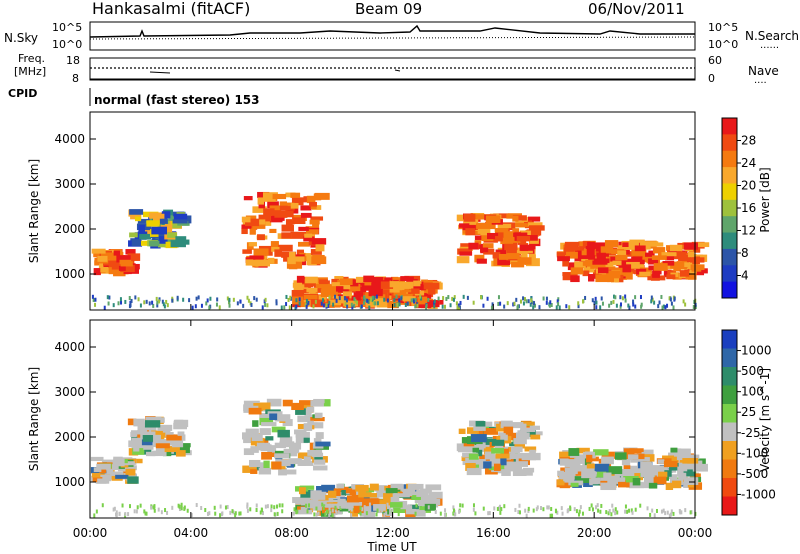 This screenshot has width=800, height=554. What do you see at coordinates (636, 9) in the screenshot?
I see `date-title: 06/Nov/2011` at bounding box center [636, 9].